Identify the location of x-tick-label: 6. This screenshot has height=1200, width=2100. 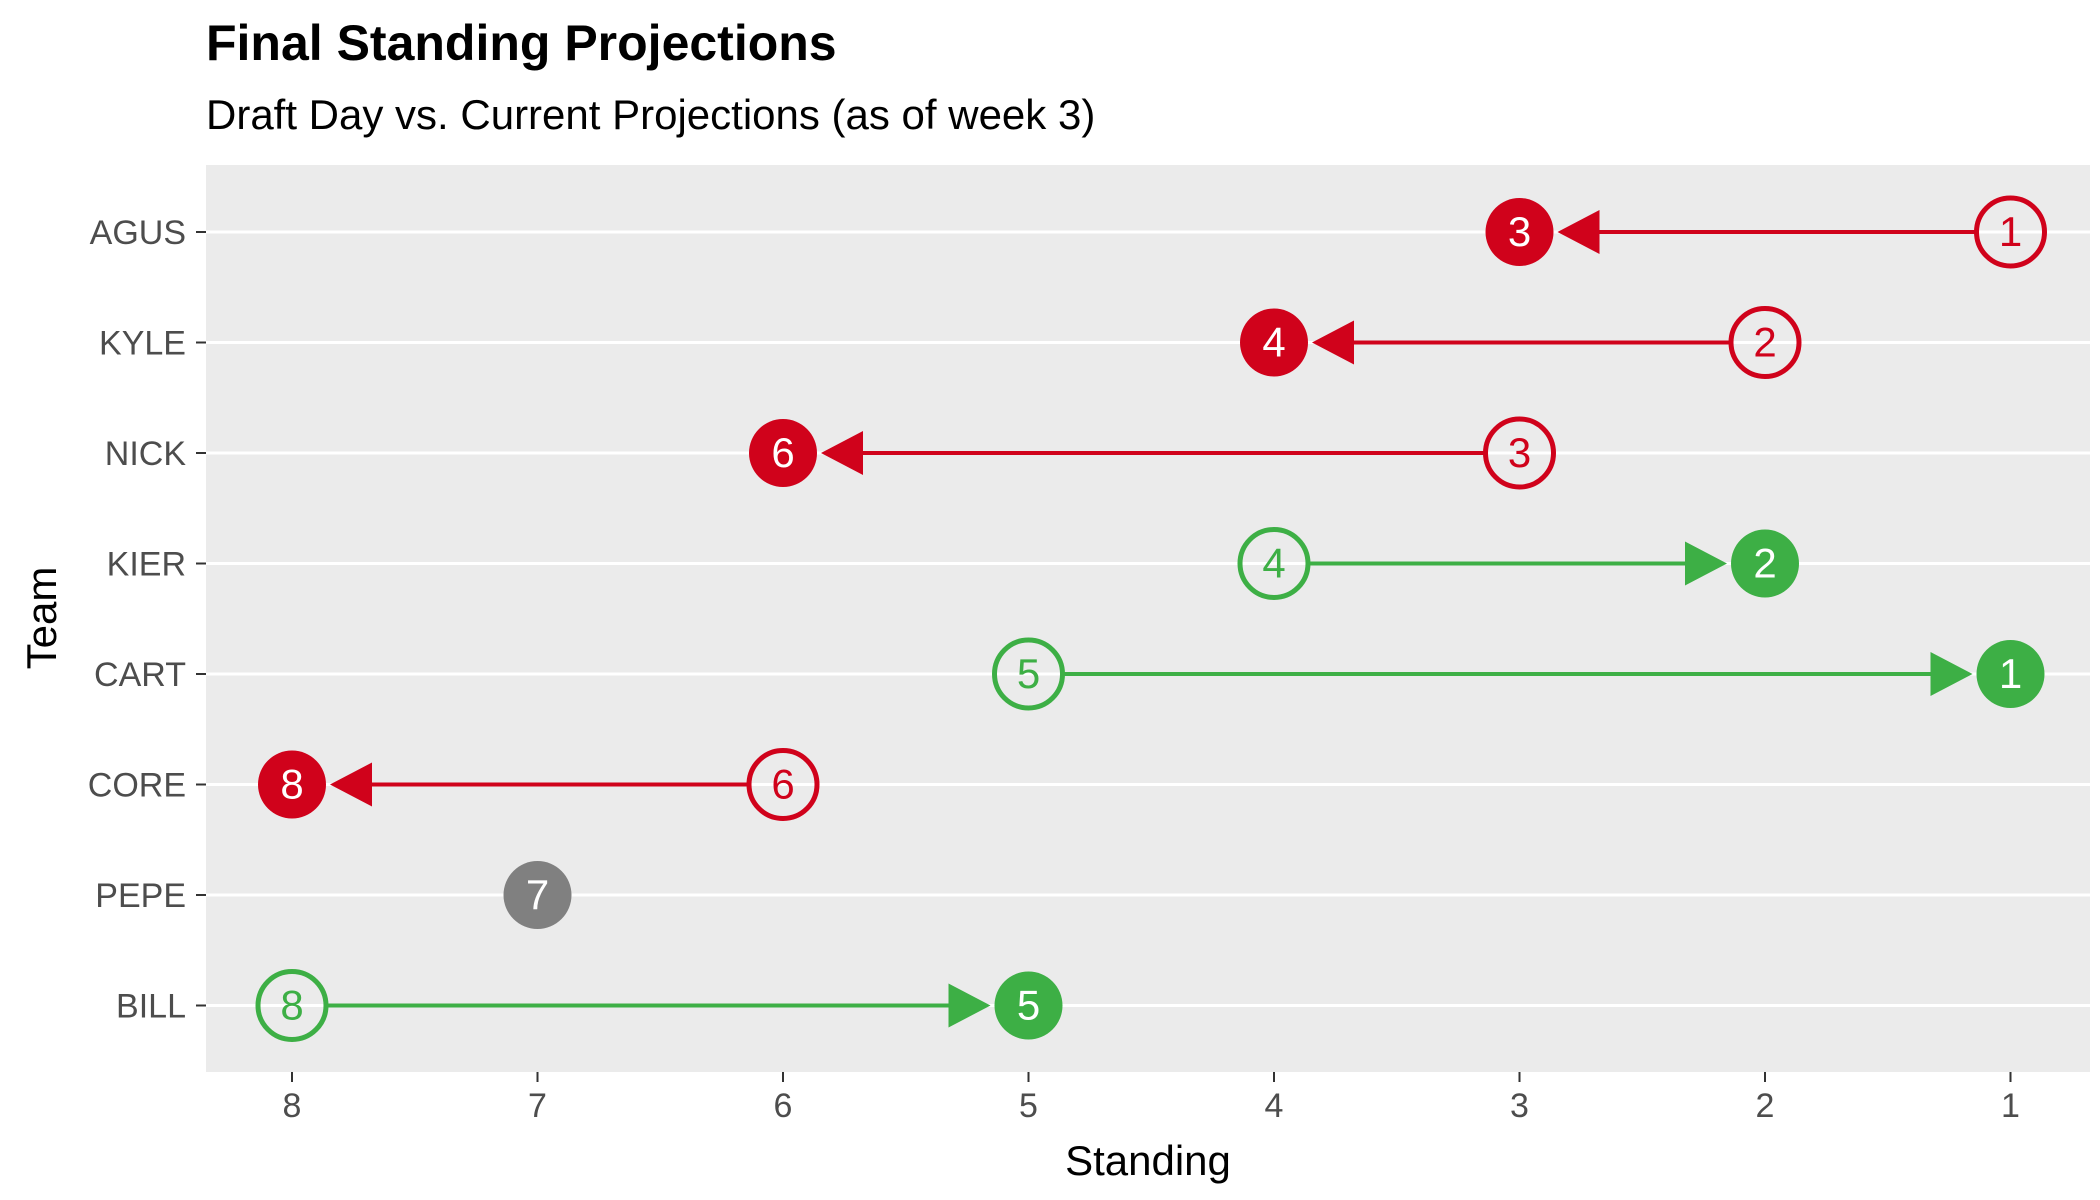
(783, 1106).